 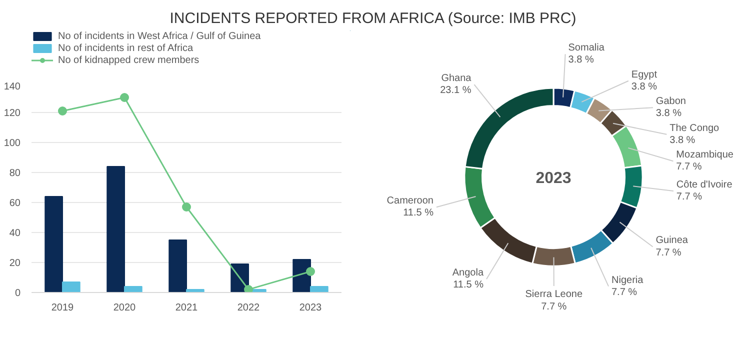 I want to click on text: 2023, so click(x=554, y=179).